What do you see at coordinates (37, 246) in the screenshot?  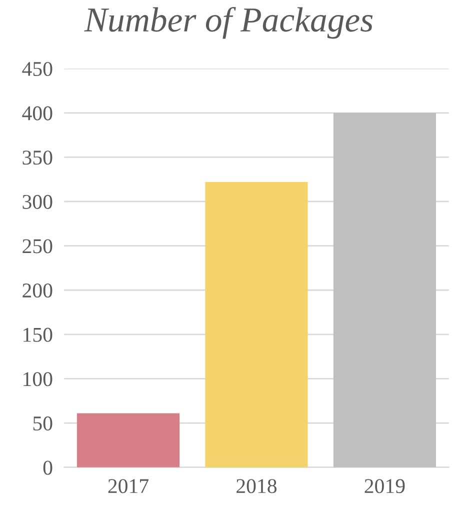 I see `y-tick-label: 250` at bounding box center [37, 246].